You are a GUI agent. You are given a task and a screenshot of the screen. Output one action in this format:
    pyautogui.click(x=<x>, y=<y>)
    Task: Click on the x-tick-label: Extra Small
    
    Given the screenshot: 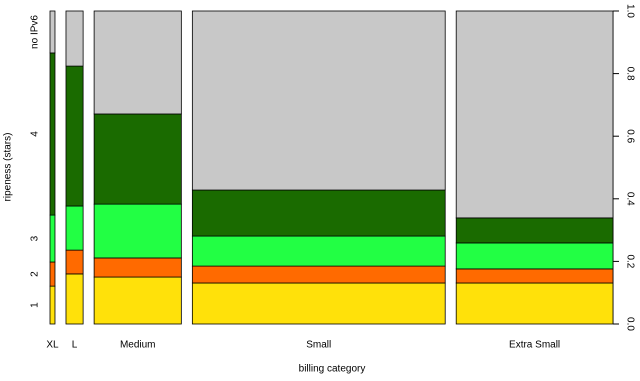 What is the action you would take?
    pyautogui.click(x=534, y=345)
    